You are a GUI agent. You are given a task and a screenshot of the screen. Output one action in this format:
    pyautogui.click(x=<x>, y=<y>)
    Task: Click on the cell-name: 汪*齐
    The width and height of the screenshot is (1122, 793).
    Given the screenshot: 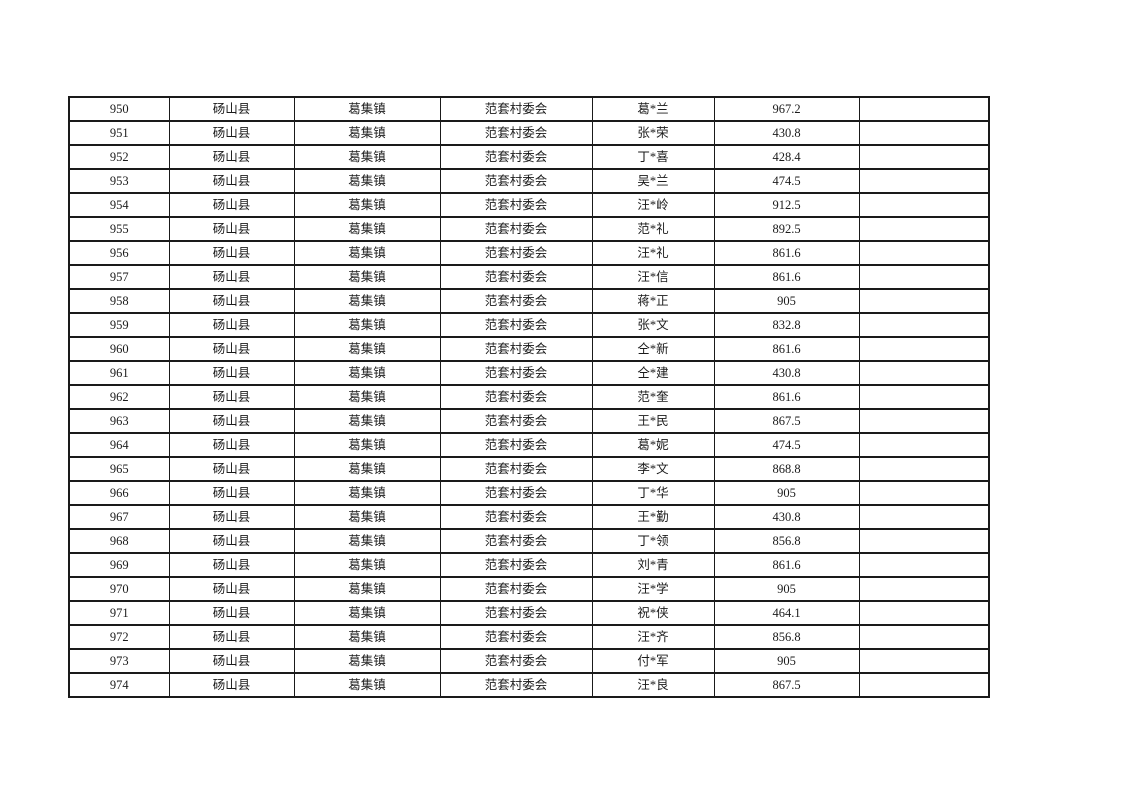 What is the action you would take?
    pyautogui.click(x=653, y=637)
    